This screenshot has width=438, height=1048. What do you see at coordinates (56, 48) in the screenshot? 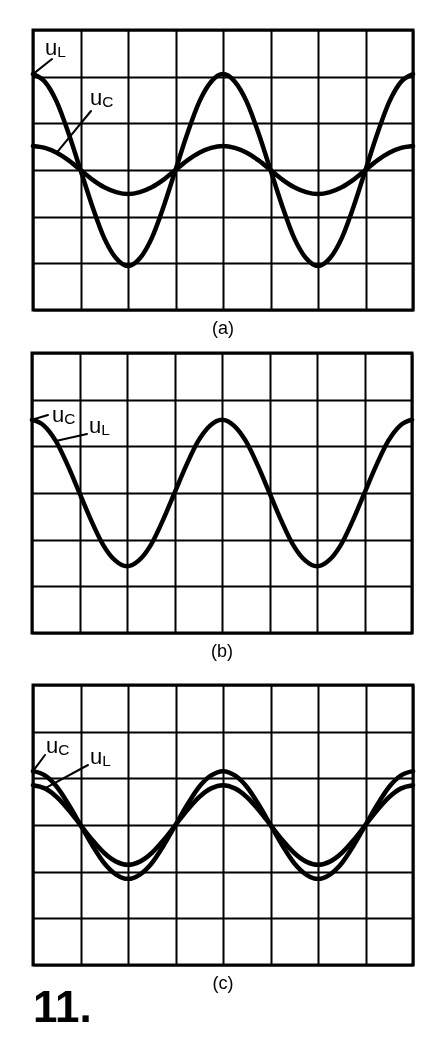
I see `series-label: u$_{L}$` at bounding box center [56, 48].